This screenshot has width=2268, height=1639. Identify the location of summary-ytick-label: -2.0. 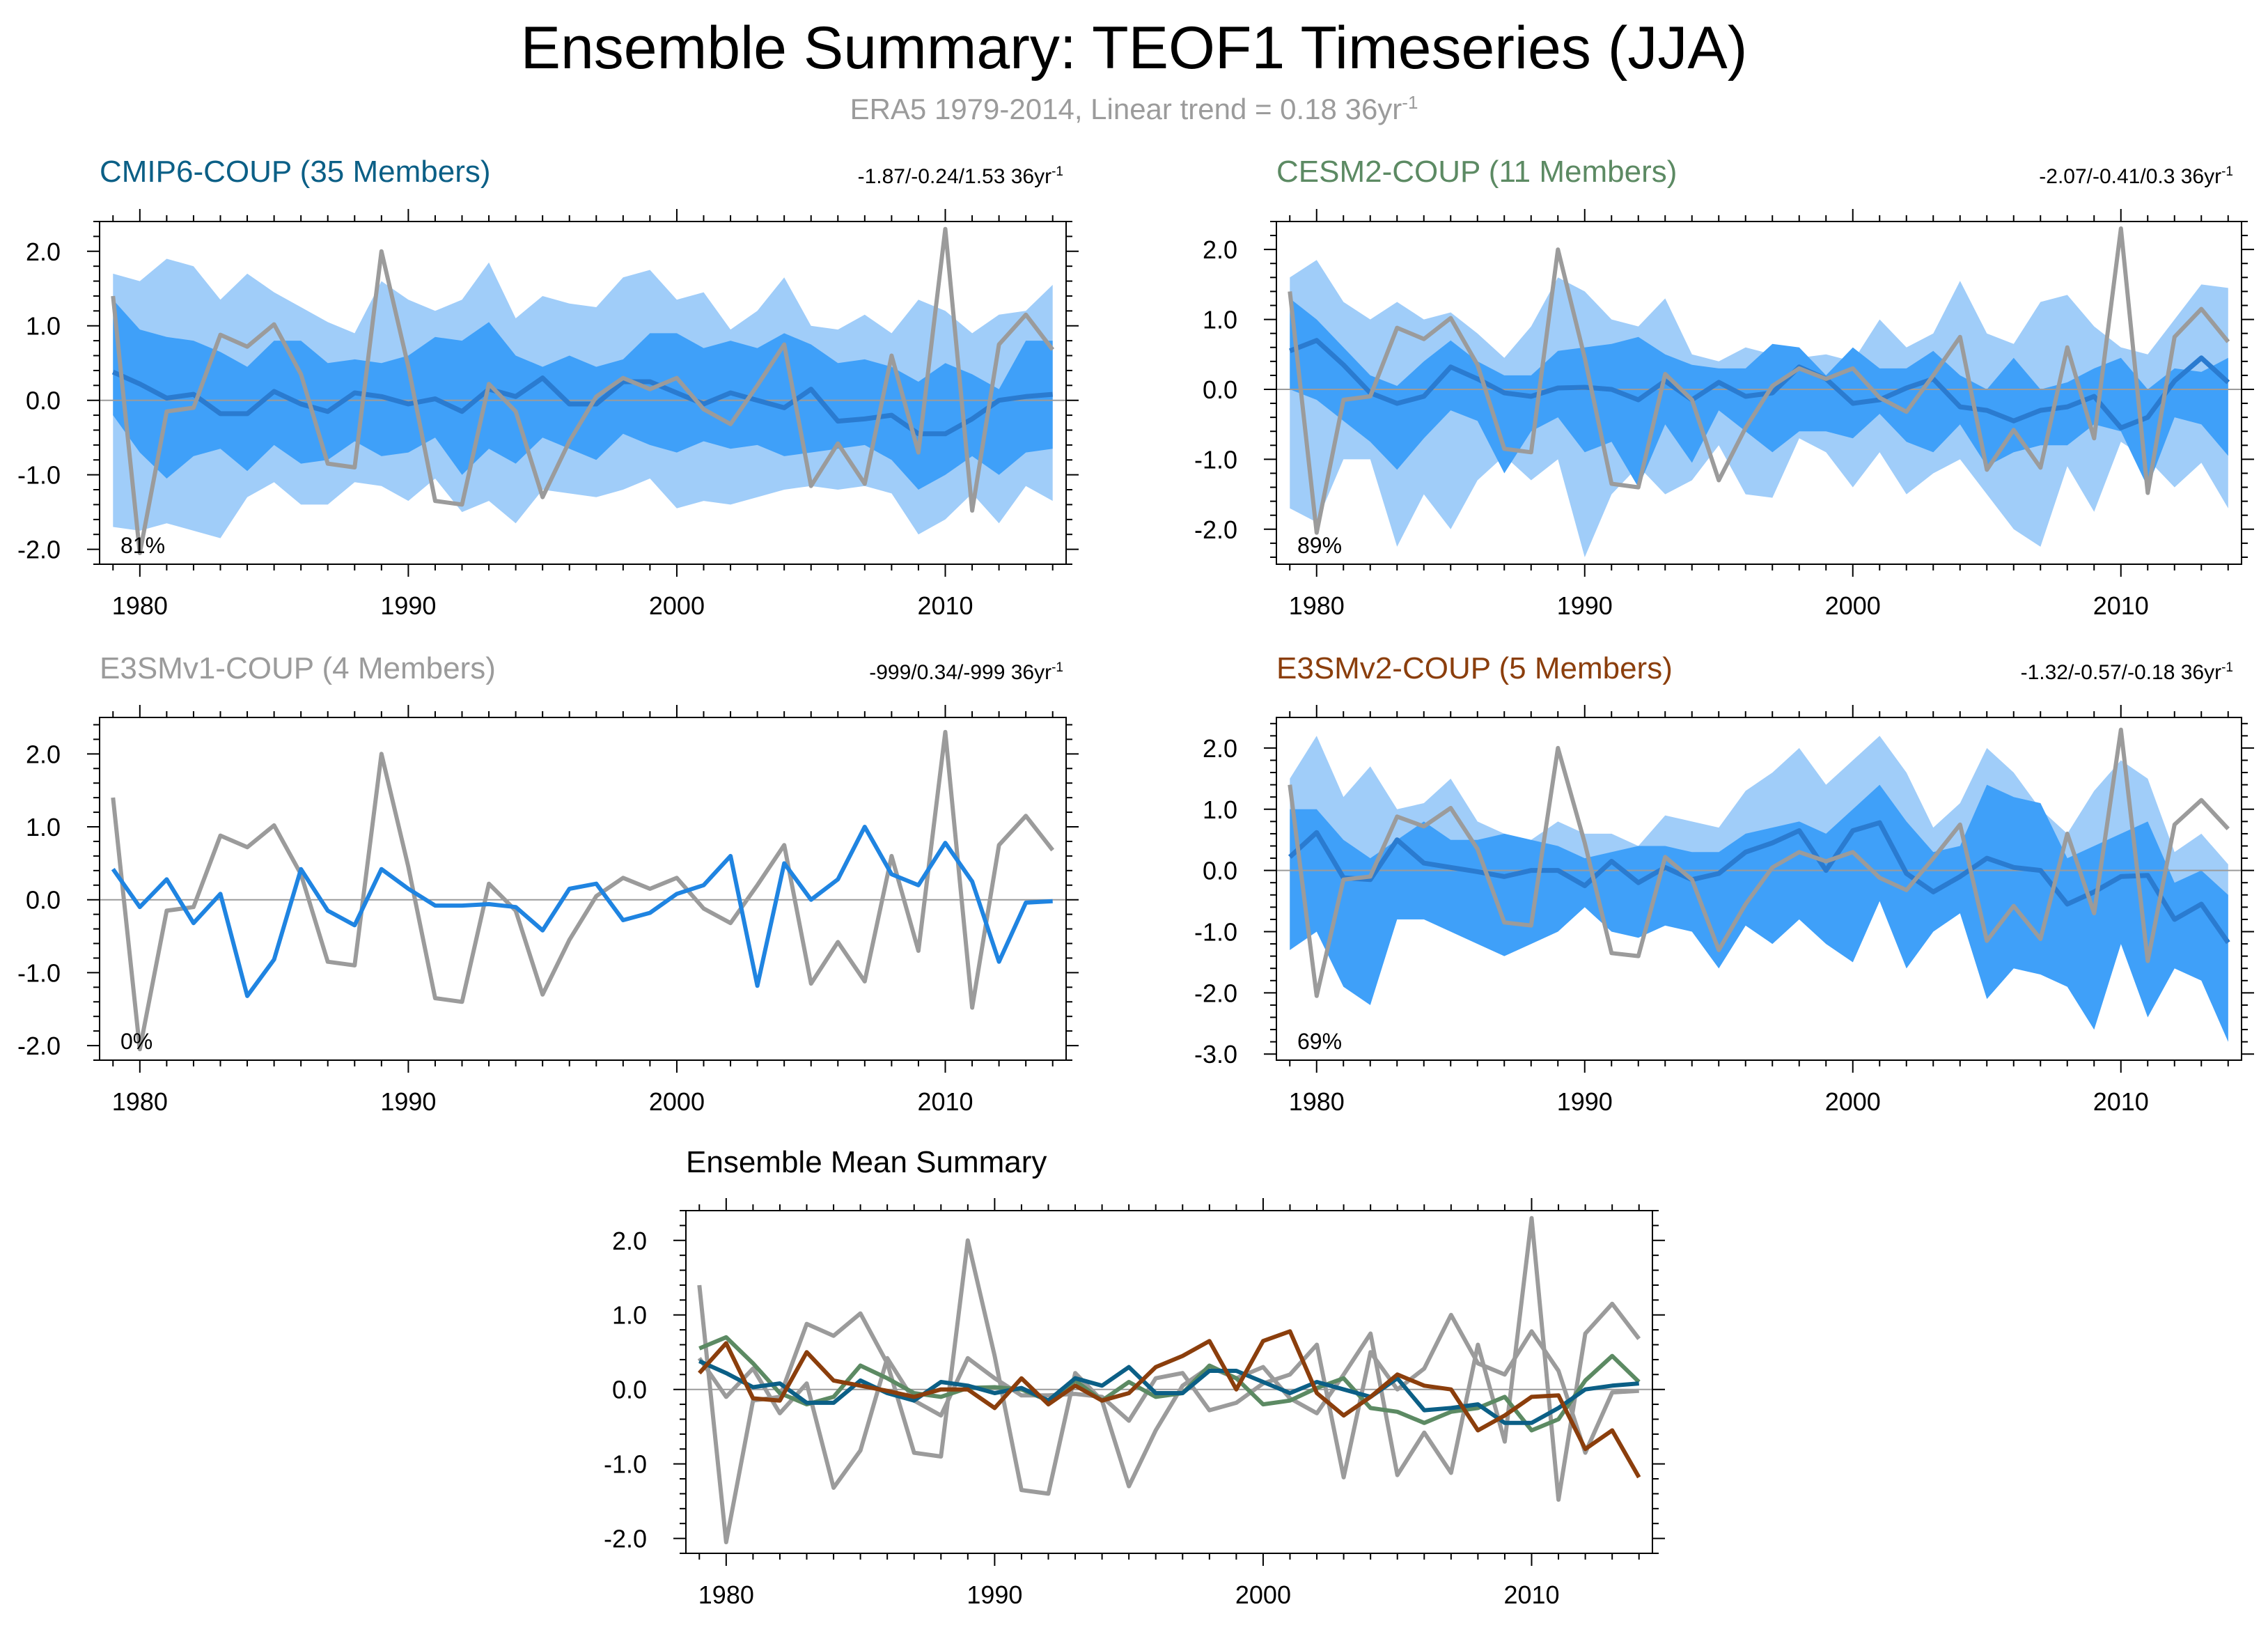
(625, 1539).